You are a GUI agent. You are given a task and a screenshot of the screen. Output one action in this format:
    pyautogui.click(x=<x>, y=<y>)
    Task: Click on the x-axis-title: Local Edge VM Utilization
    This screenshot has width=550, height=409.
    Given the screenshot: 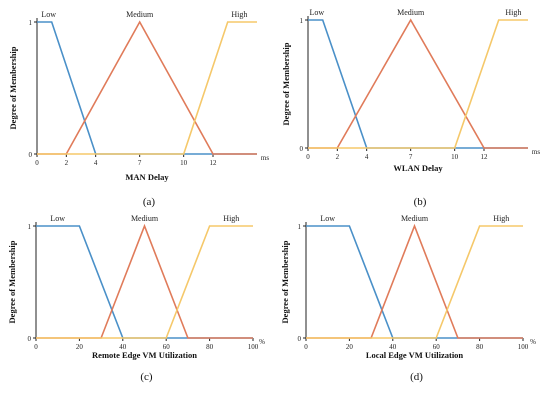 What is the action you would take?
    pyautogui.click(x=415, y=355)
    